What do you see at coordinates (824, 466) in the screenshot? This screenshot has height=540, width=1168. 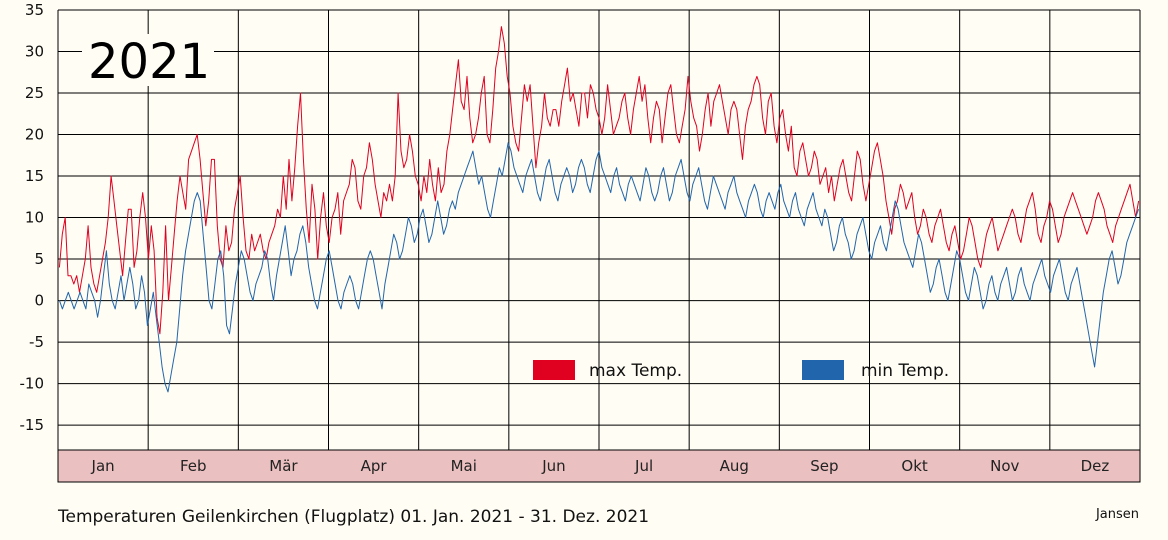 I see `month-label: Sep` at bounding box center [824, 466].